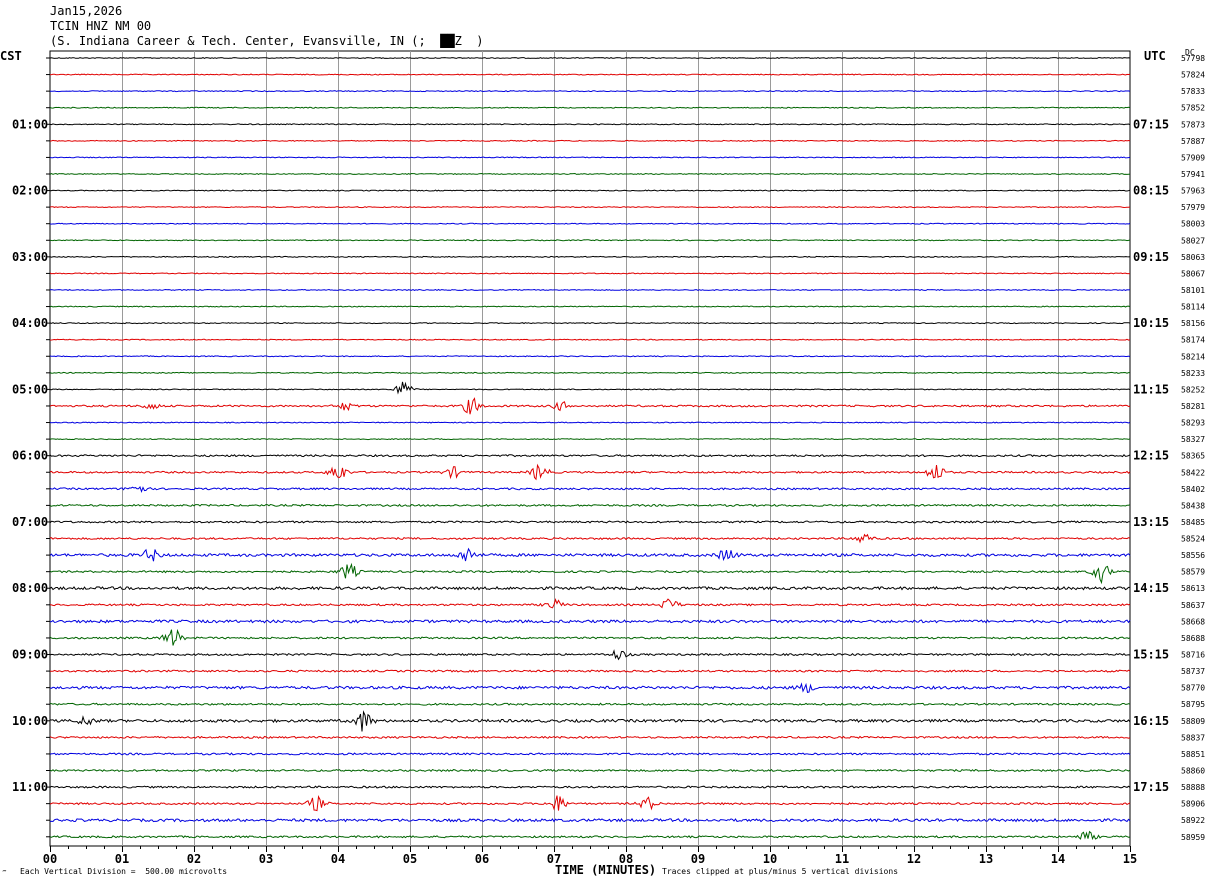 The width and height of the screenshot is (1210, 886). Describe the element at coordinates (1193, 737) in the screenshot. I see `dc-value-label: 58837` at that location.